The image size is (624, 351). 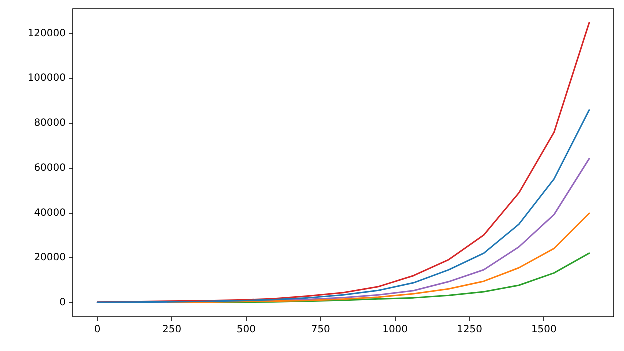 What do you see at coordinates (63, 303) in the screenshot?
I see `y-tick-label: 0` at bounding box center [63, 303].